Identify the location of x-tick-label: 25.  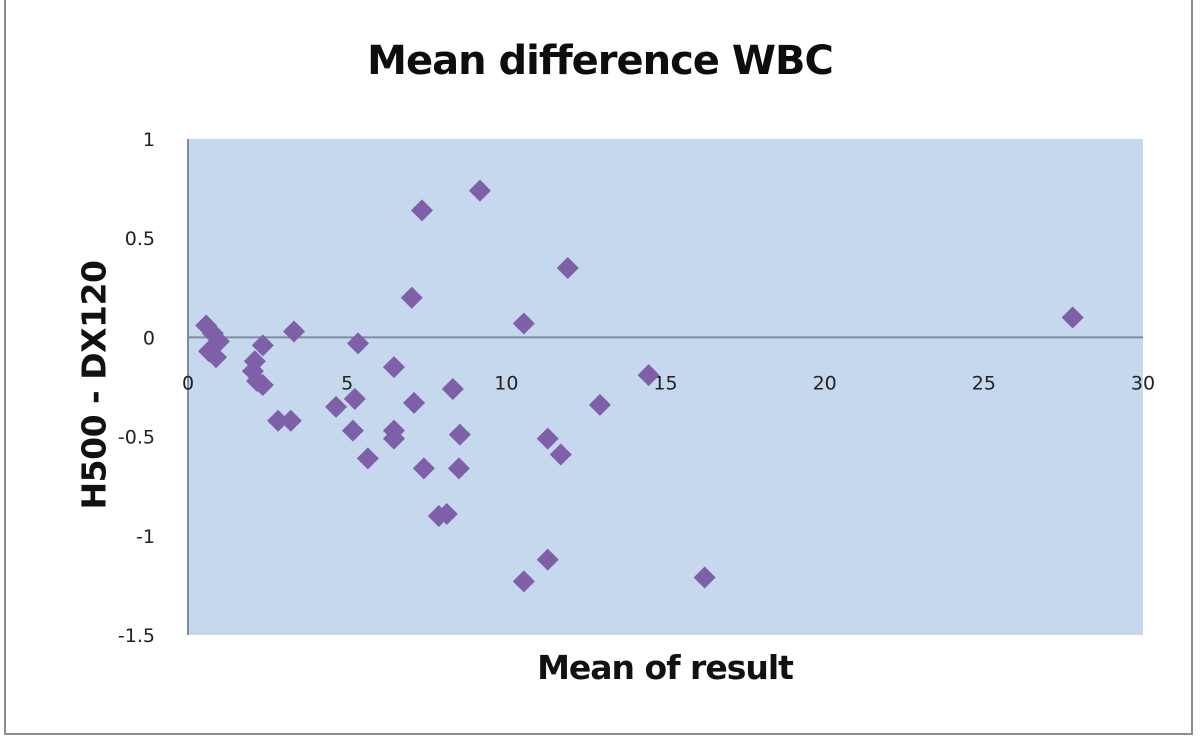
(984, 383).